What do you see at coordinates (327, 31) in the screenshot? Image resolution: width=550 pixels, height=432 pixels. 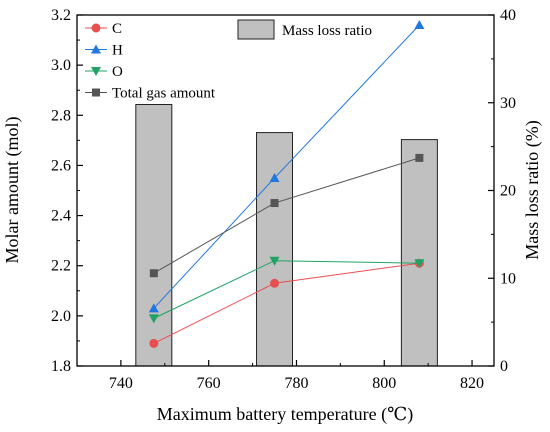 I see `legend-label-mass-loss-ratio: Mass loss ratio` at bounding box center [327, 31].